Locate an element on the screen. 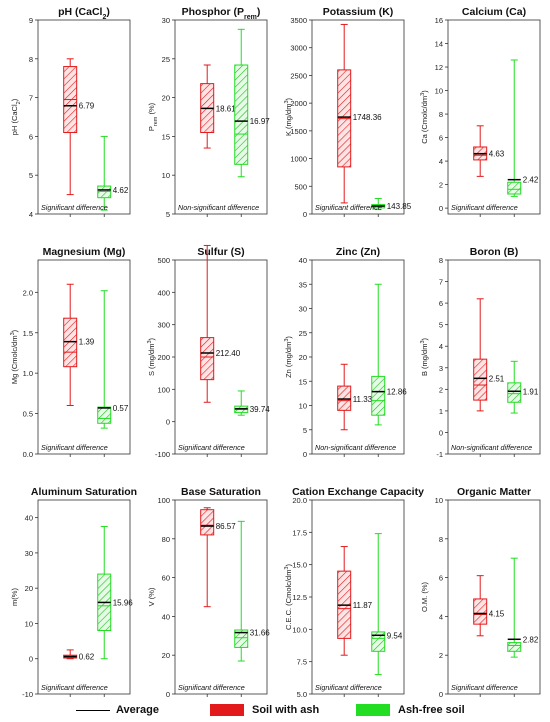 The height and width of the screenshot is (722, 550). y-axis-label: pH (CaCl2) is located at coordinates (16, 116).